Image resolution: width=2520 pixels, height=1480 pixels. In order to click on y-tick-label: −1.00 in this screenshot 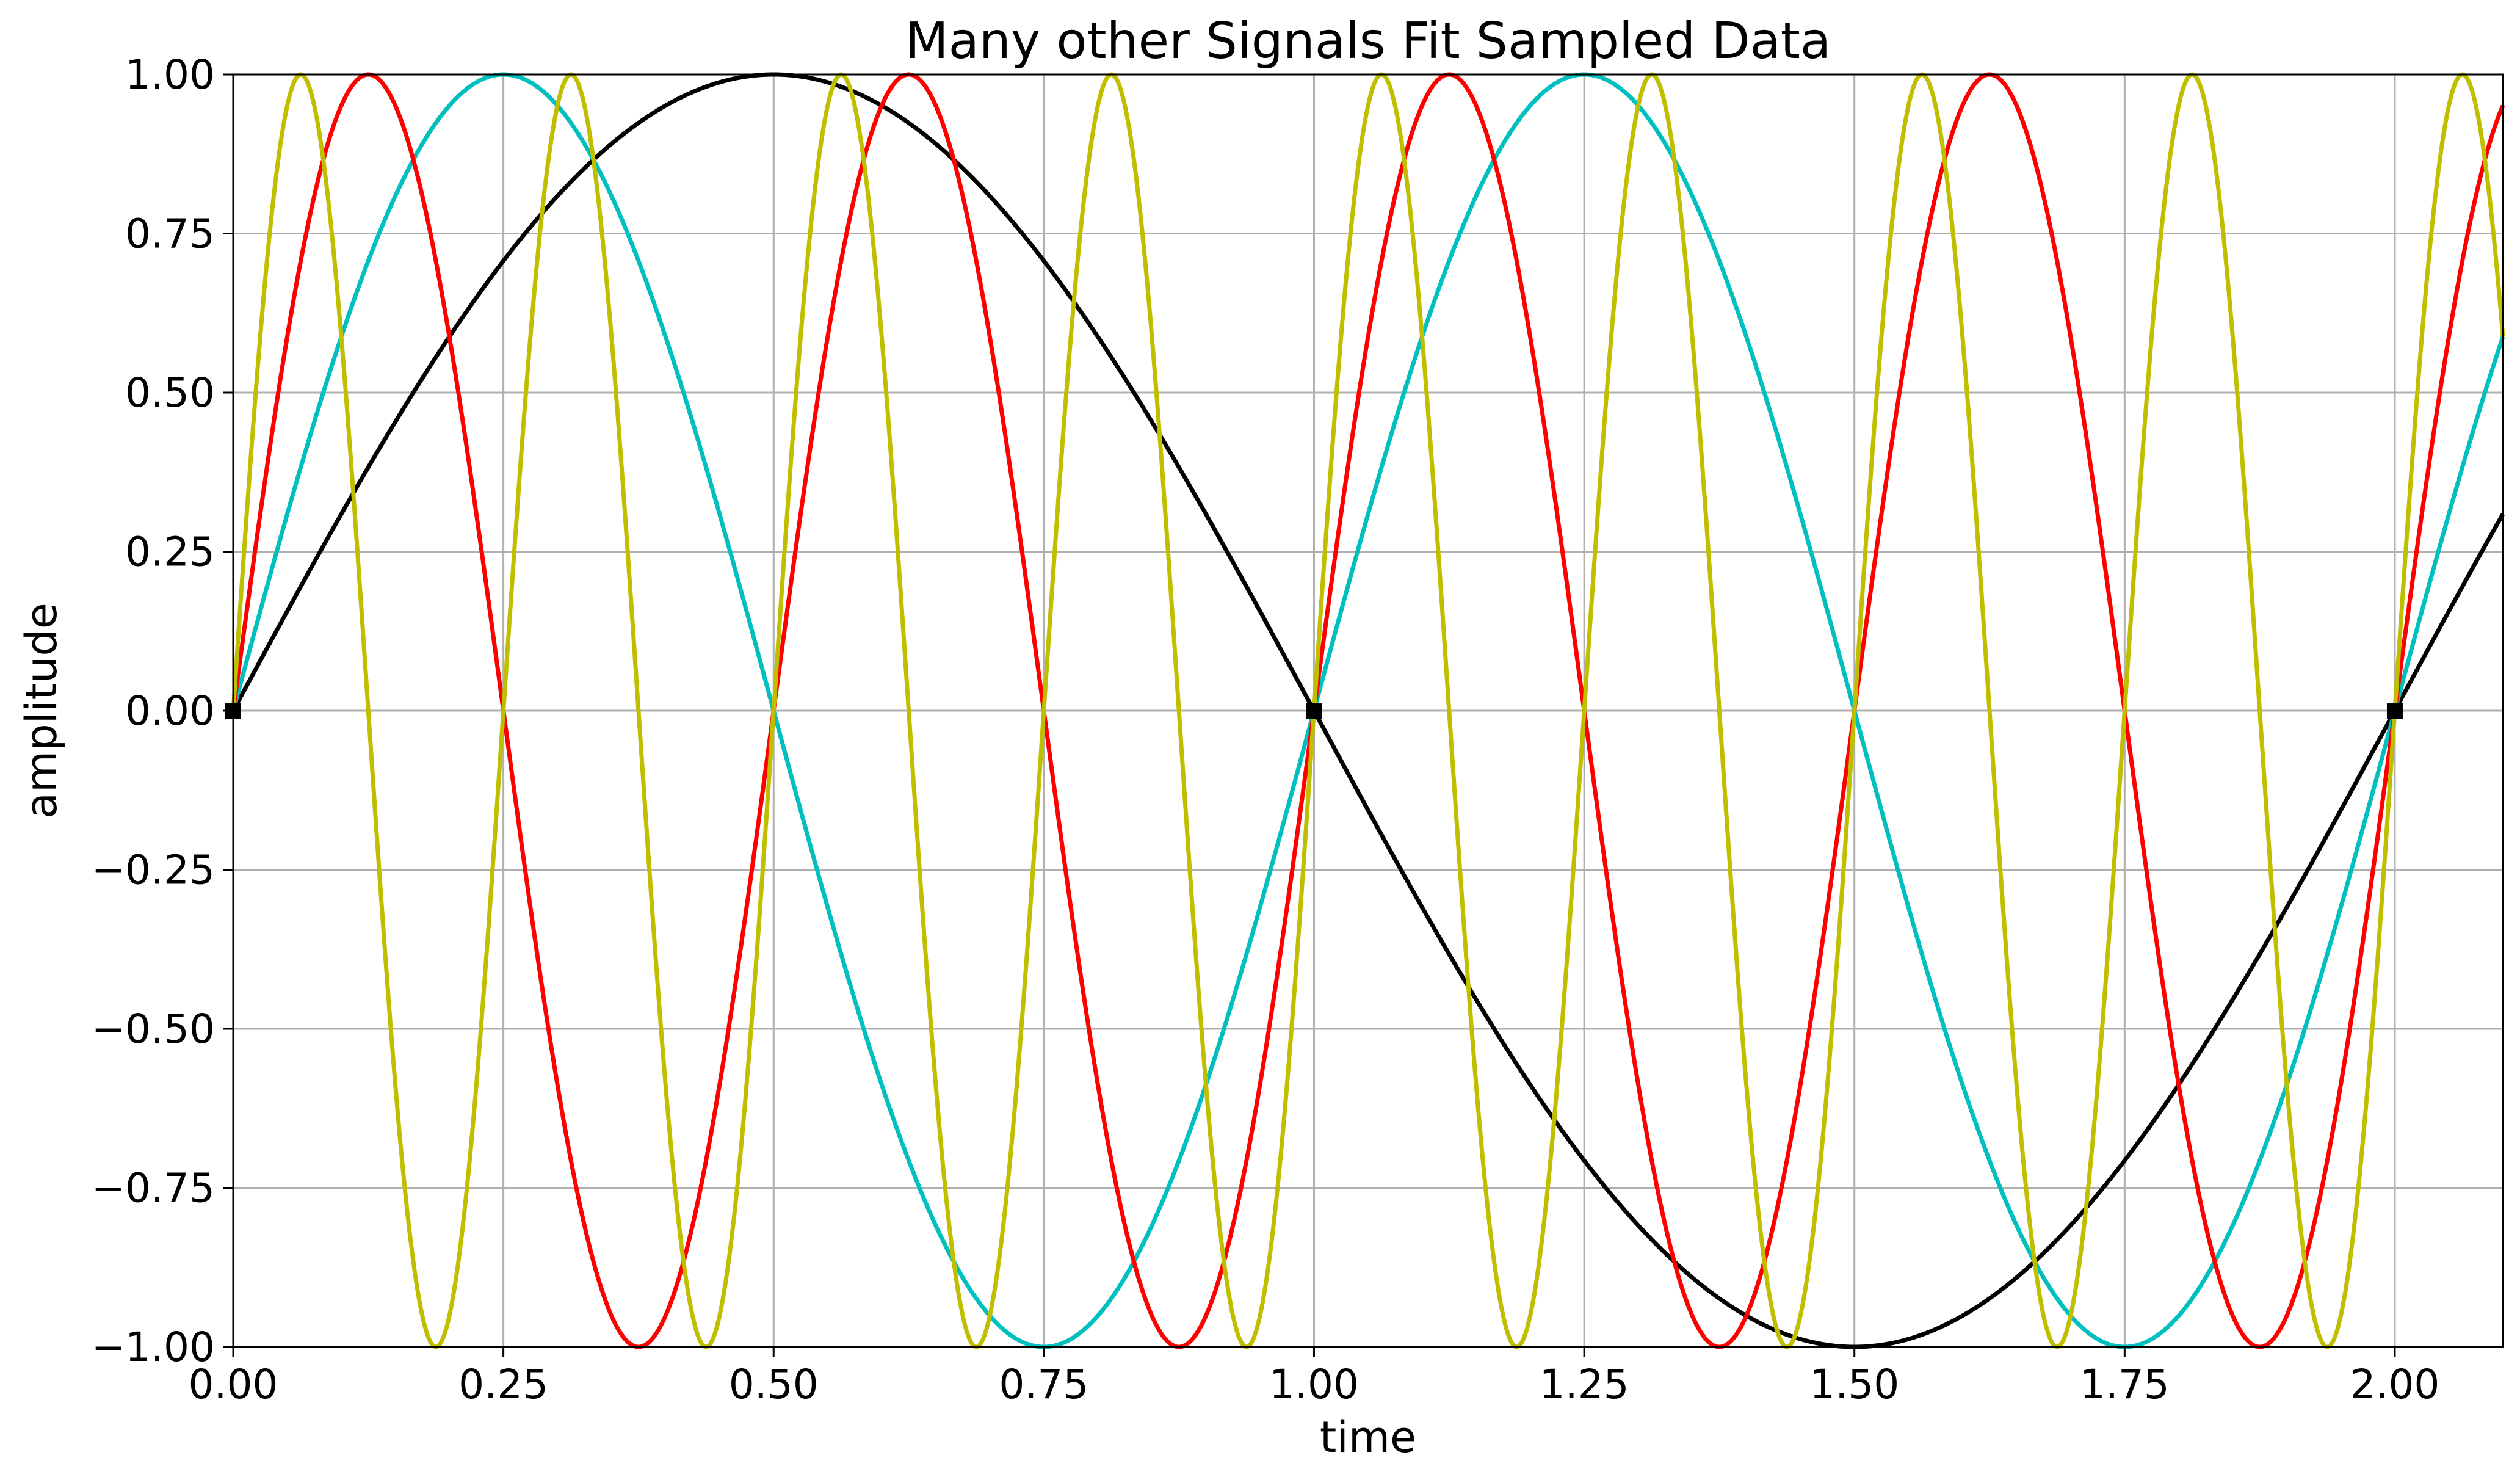, I will do `click(153, 1347)`.